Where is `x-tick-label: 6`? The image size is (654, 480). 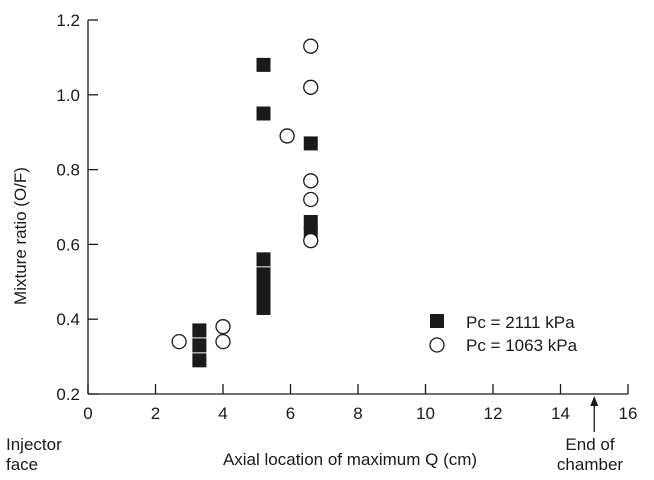 x-tick-label: 6 is located at coordinates (290, 413).